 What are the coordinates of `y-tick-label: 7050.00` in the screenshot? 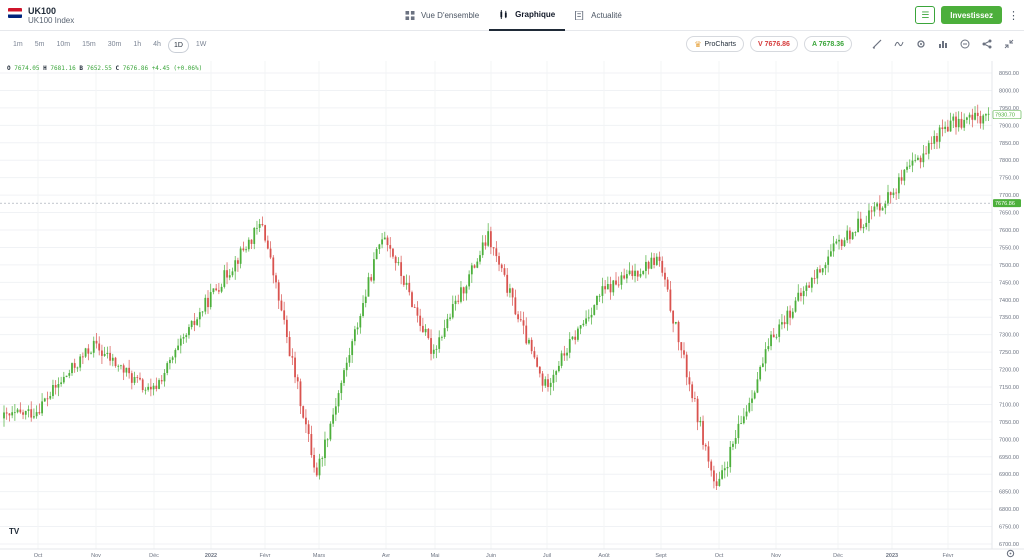 It's located at (1009, 423).